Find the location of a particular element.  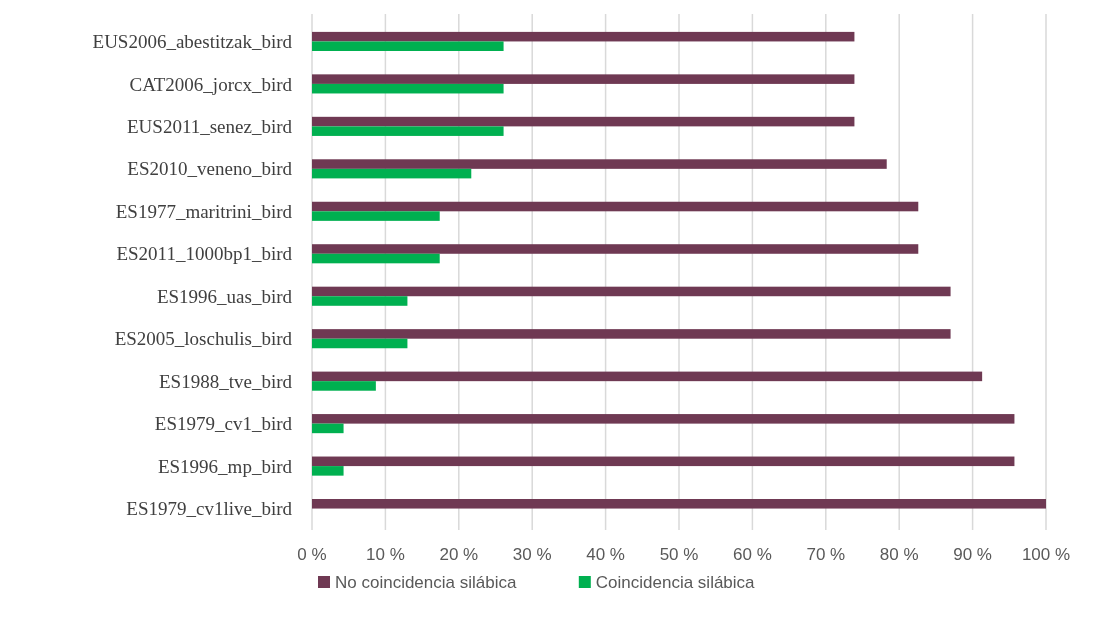

x-tick-label: 50 % is located at coordinates (679, 554).